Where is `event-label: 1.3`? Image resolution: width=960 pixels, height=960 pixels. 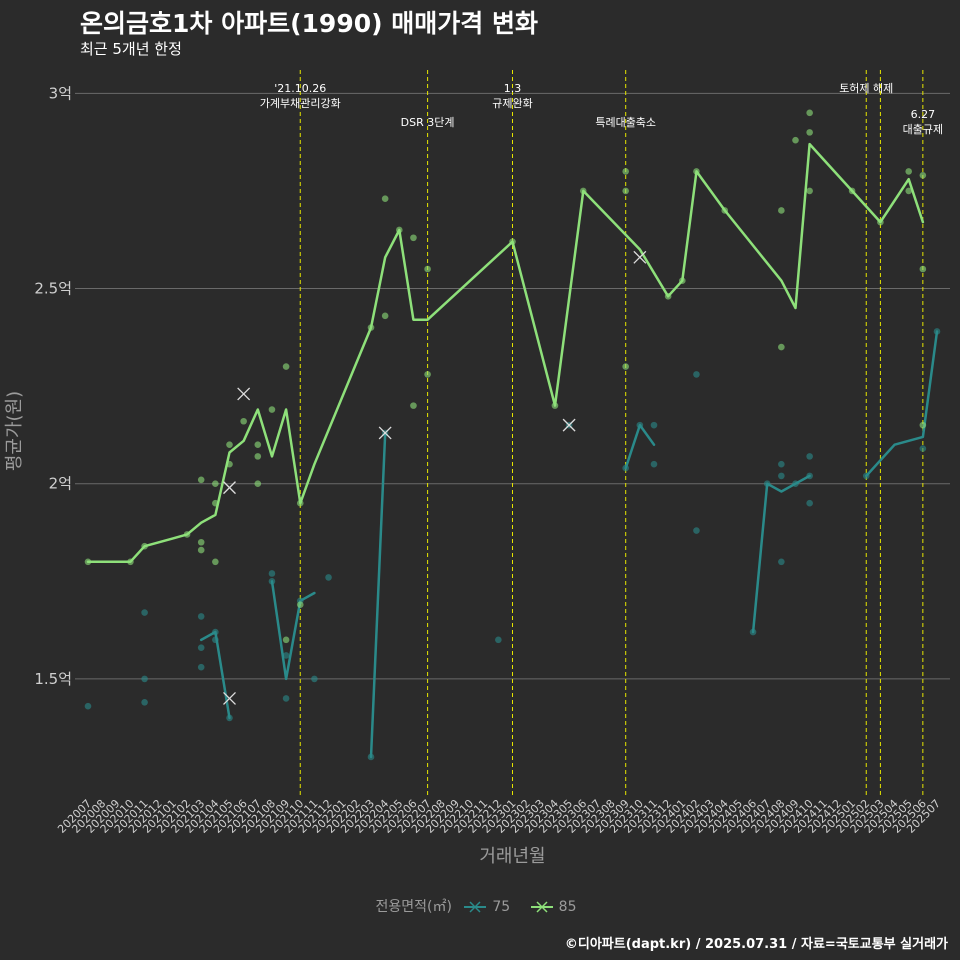
event-label: 1.3 is located at coordinates (513, 88).